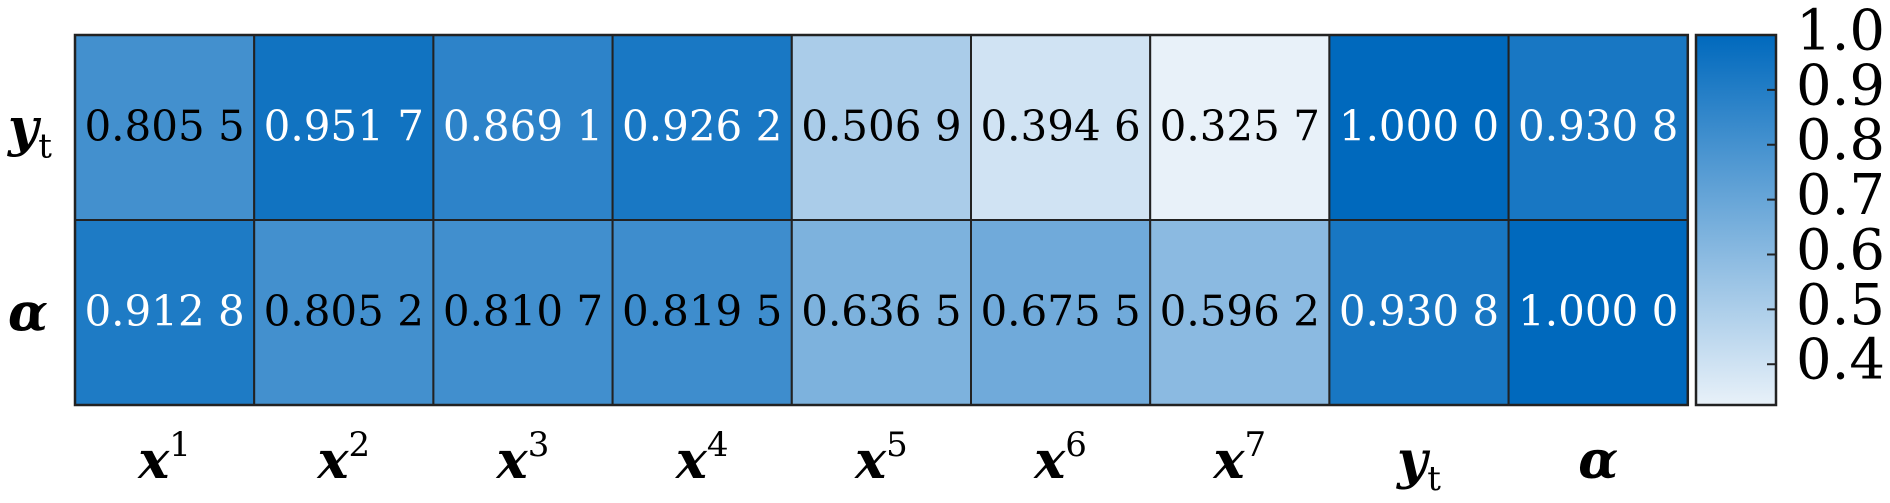 The image size is (1890, 503). I want to click on heatmap-cell-r0-c7, so click(1419, 127).